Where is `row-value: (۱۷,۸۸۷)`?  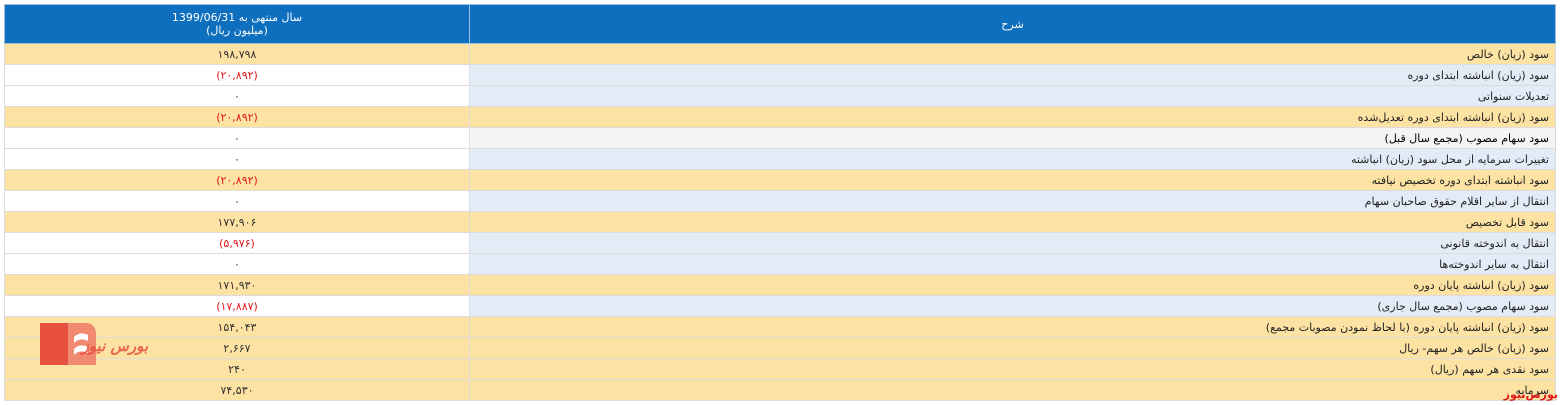
row-value: (۱۷,۸۸۷) is located at coordinates (237, 306).